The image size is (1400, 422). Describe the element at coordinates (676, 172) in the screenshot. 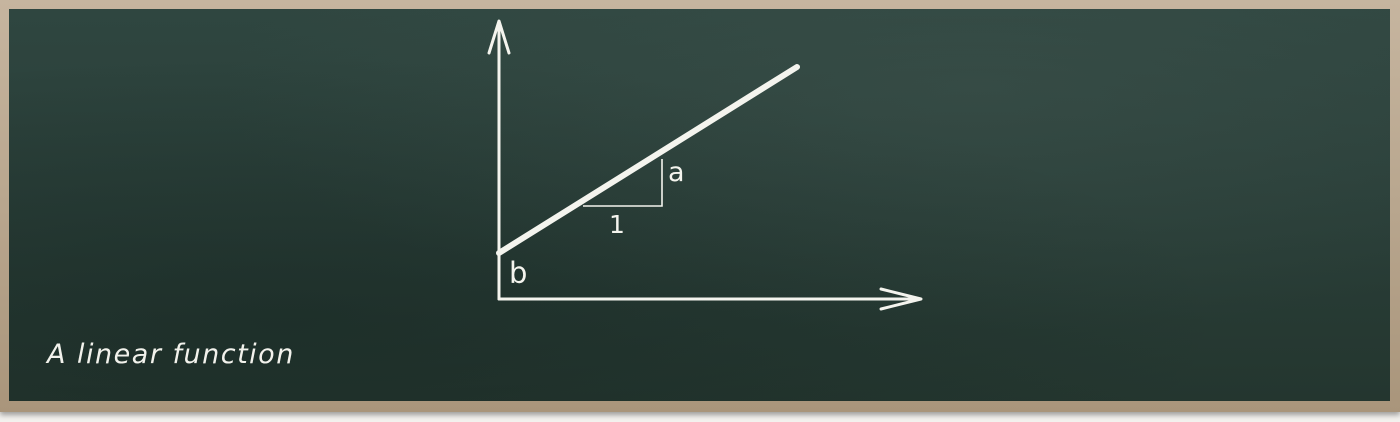

I see `slope-label: a` at that location.